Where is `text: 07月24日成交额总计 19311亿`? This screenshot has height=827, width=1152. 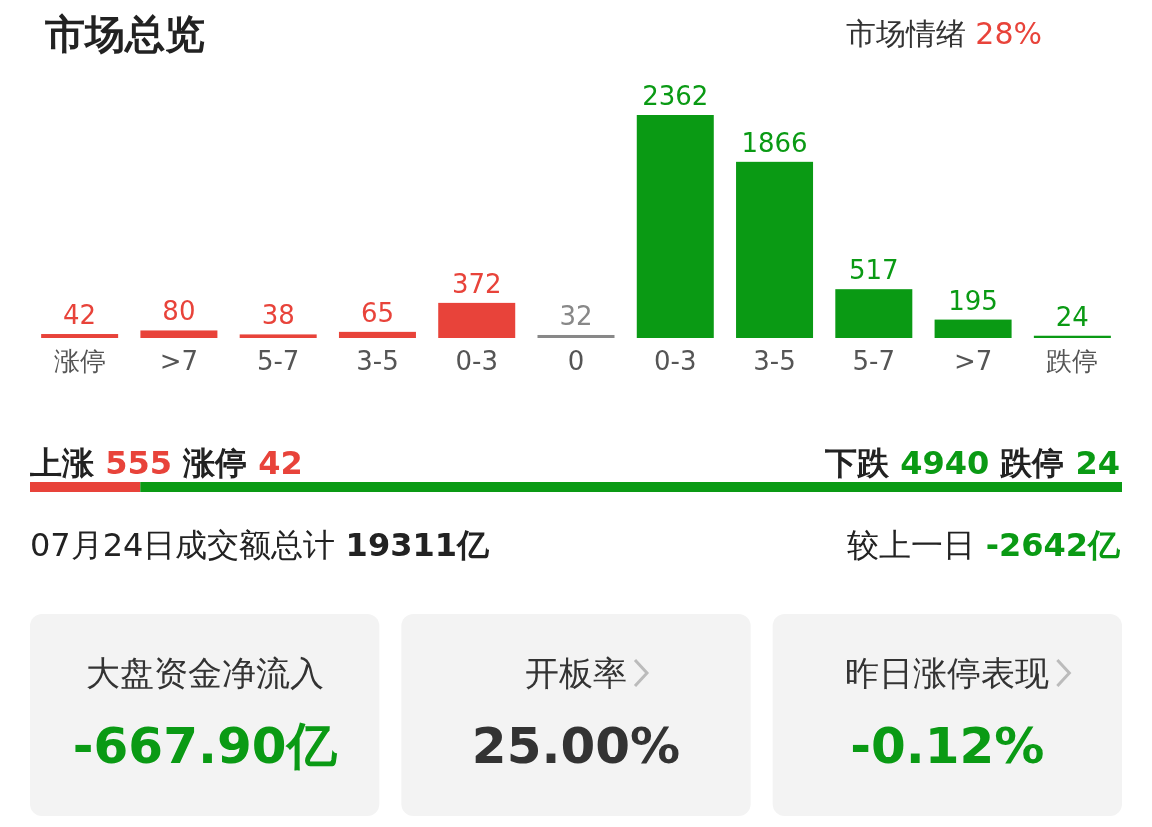 text: 07月24日成交额总计 19311亿 is located at coordinates (260, 545).